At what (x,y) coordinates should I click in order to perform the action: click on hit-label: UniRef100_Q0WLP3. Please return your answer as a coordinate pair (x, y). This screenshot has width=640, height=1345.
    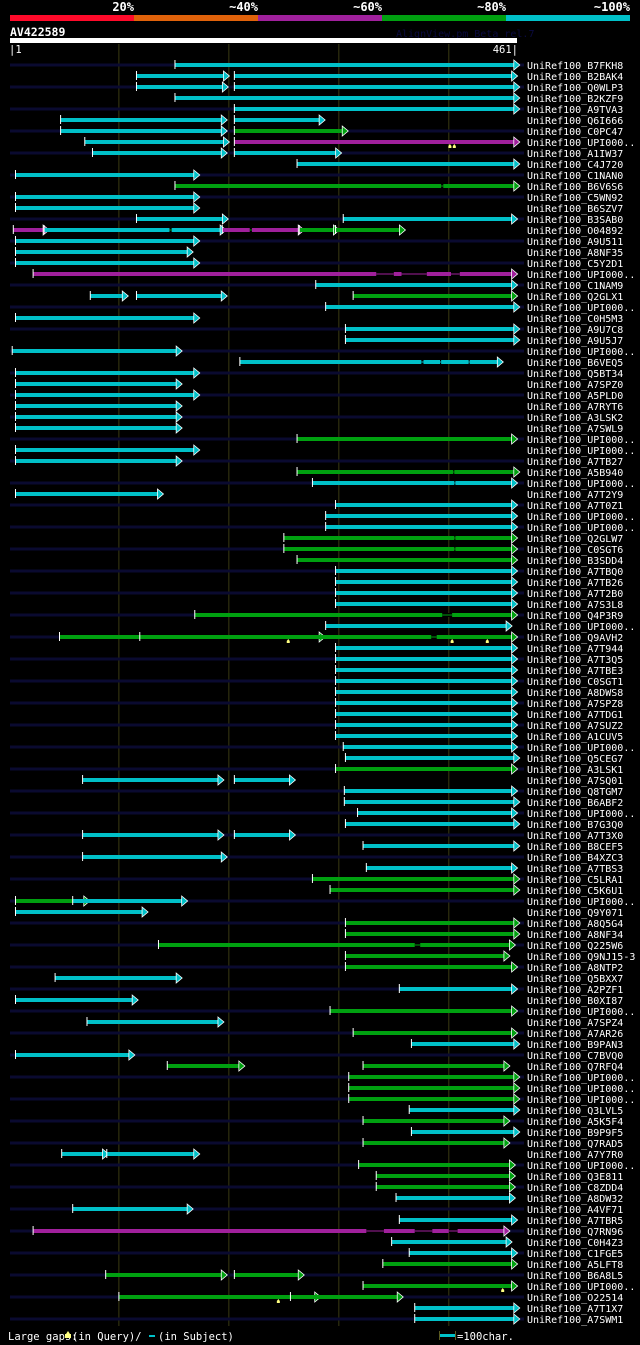
    Looking at the image, I should click on (575, 88).